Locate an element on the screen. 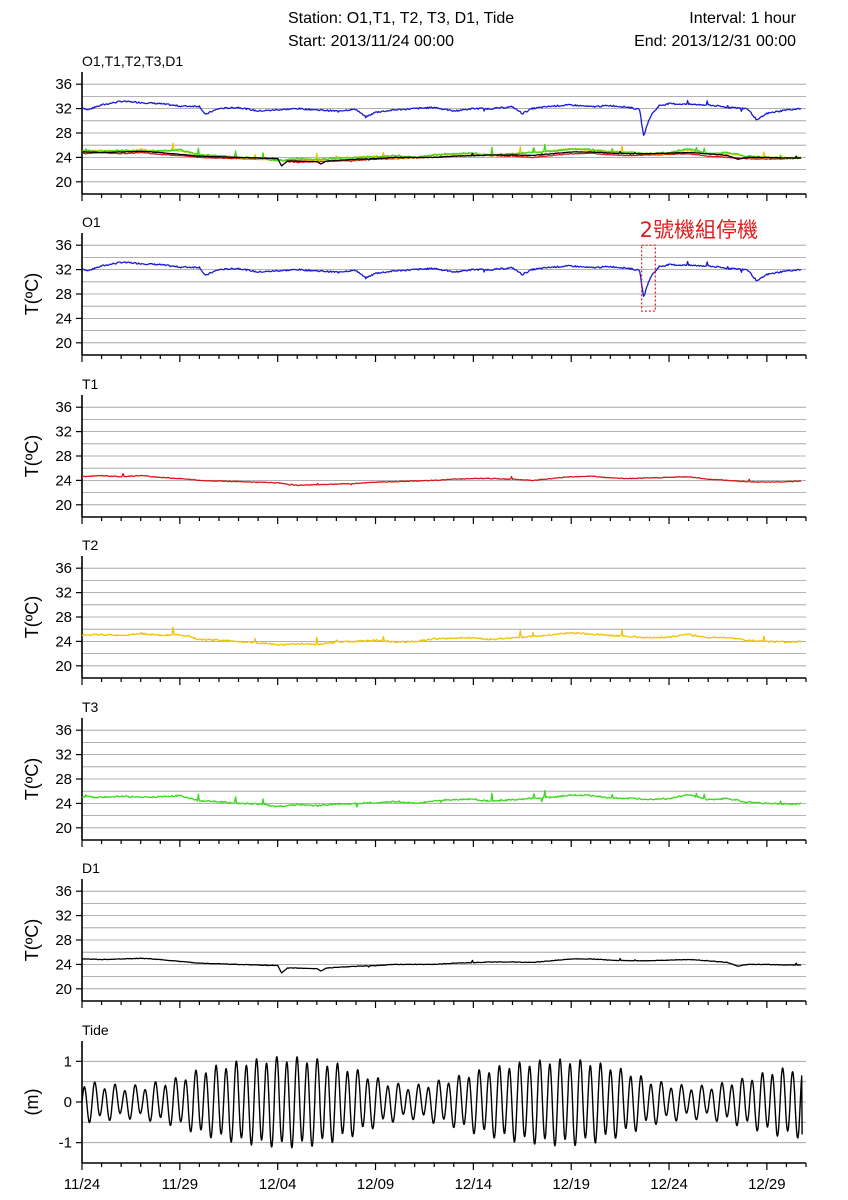  series-line-t1 is located at coordinates (441, 479).